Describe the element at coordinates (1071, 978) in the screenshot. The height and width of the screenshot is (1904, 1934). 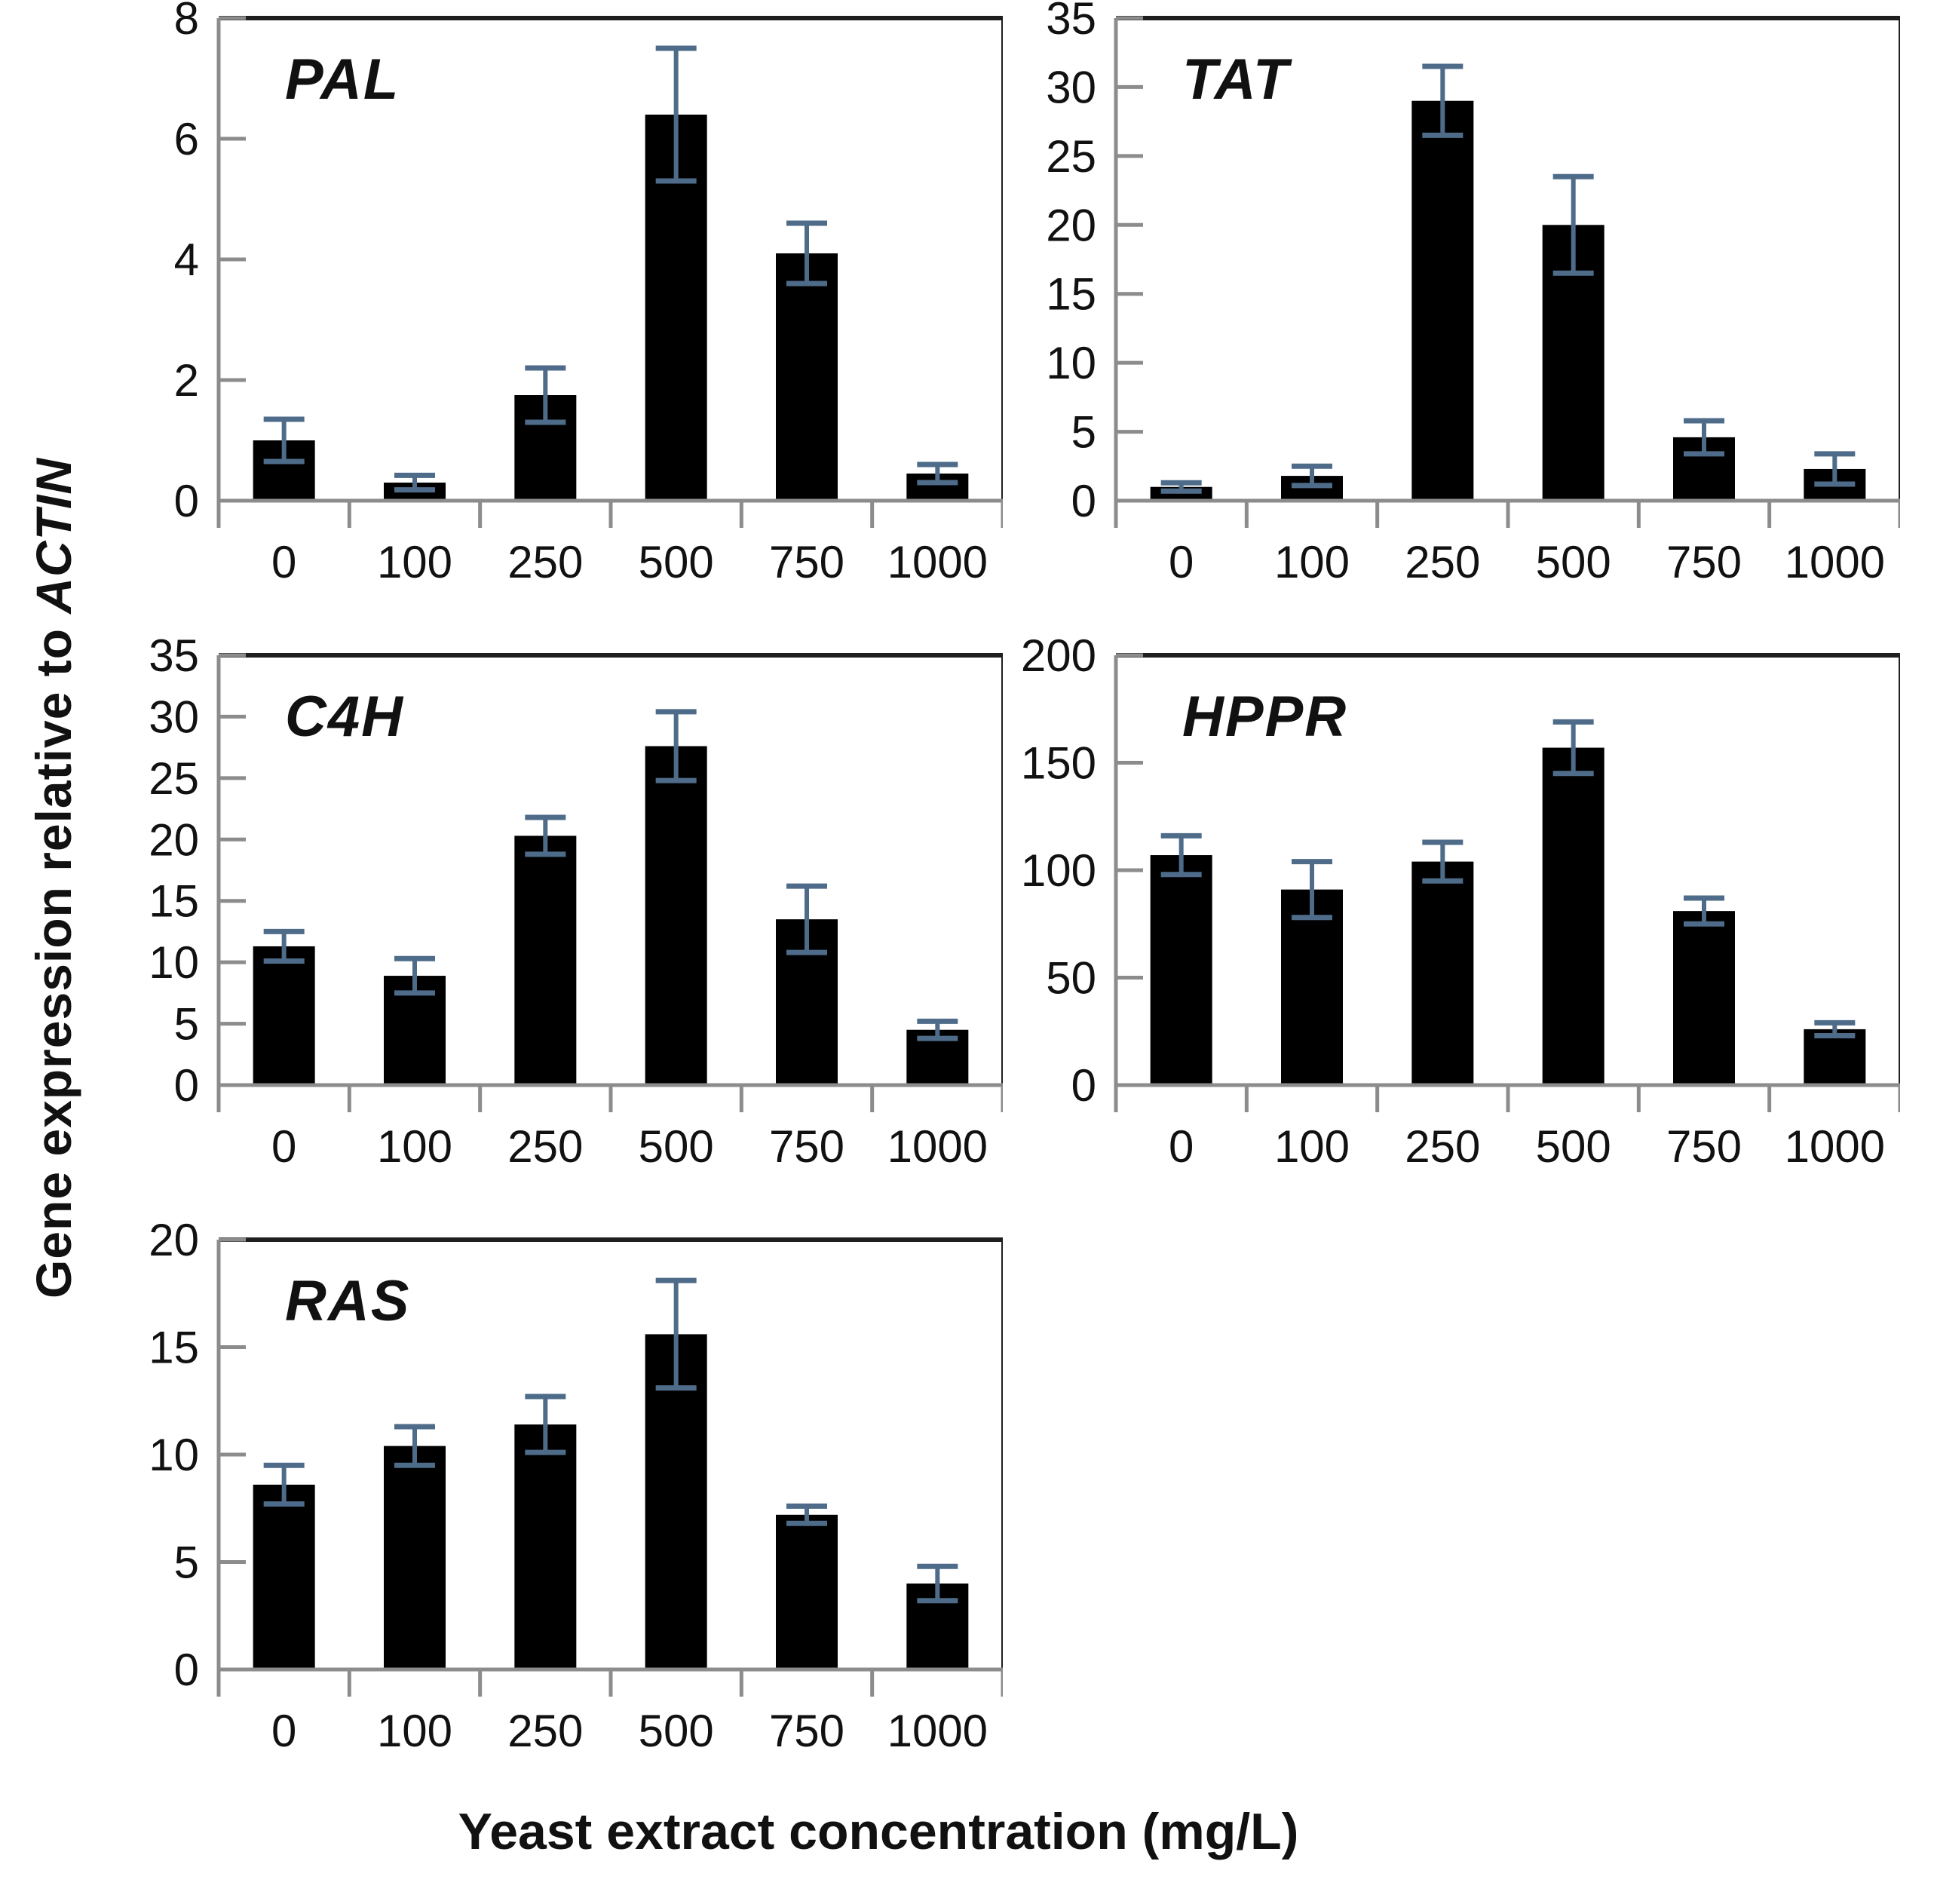
I see `y-tick-label: 50` at that location.